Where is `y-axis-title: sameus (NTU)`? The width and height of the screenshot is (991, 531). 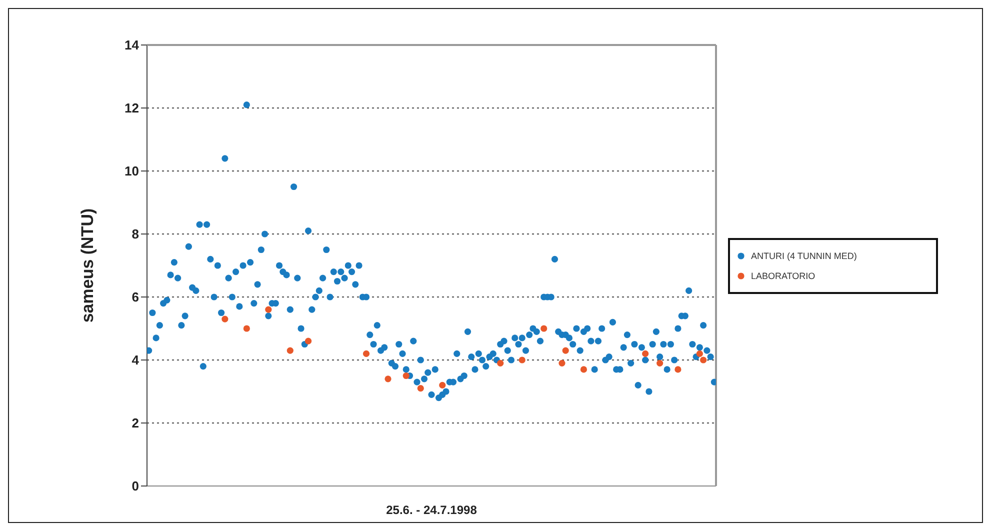
y-axis-title: sameus (NTU) is located at coordinates (88, 265).